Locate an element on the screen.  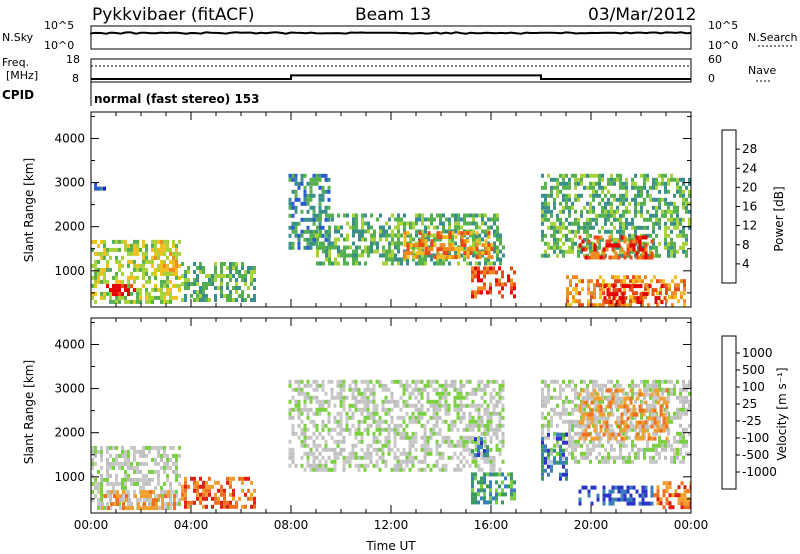
colorbar-tick-label: -500 is located at coordinates (755, 455).